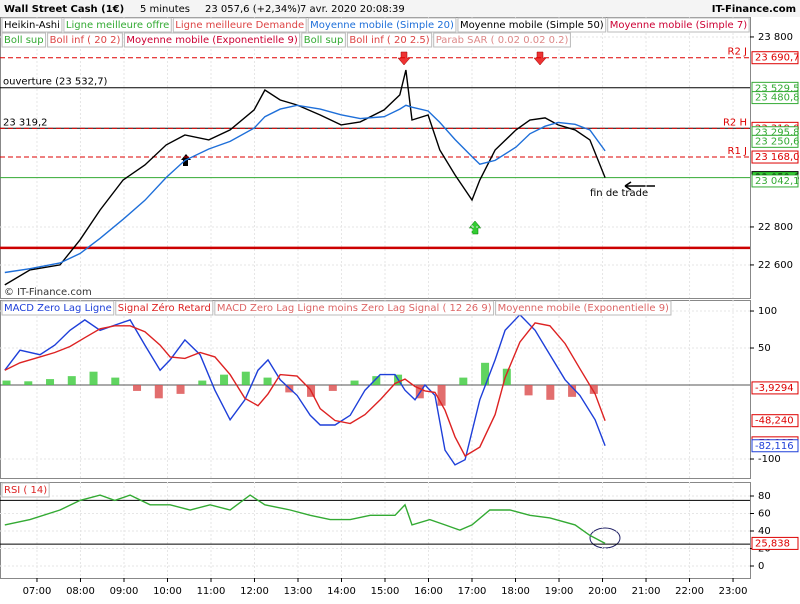  What do you see at coordinates (775, 227) in the screenshot?
I see `y-tick-label: 22 800` at bounding box center [775, 227].